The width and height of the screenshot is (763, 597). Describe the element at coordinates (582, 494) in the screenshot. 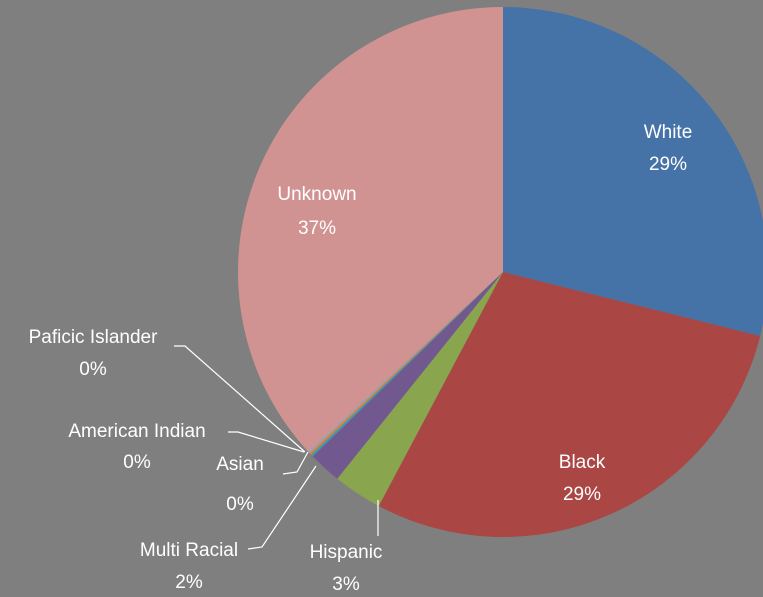

I see `slice-percent-black: 29%` at that location.